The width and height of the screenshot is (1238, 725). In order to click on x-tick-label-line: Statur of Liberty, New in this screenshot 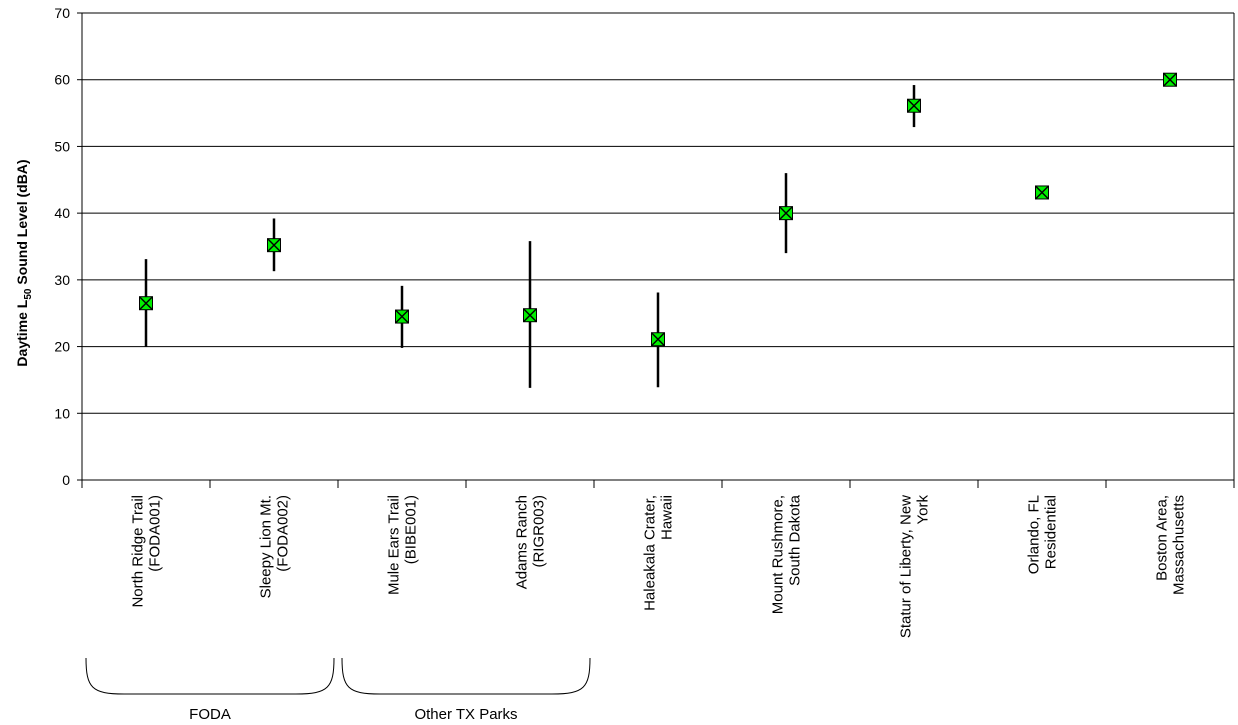, I will do `click(906, 566)`.